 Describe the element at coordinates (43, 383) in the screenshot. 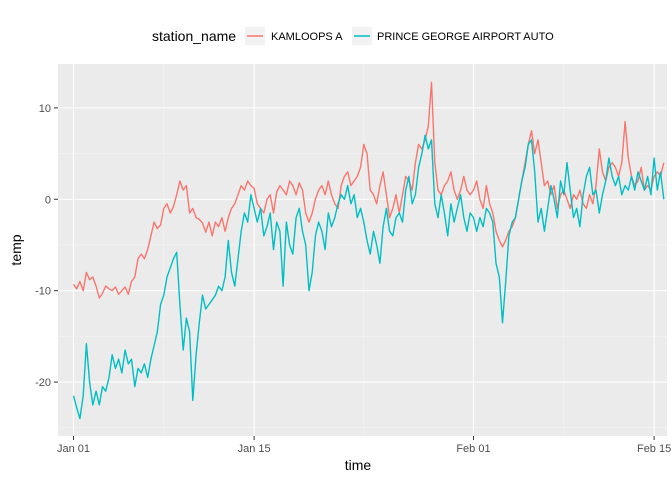

I see `y-tick-label: -20` at that location.